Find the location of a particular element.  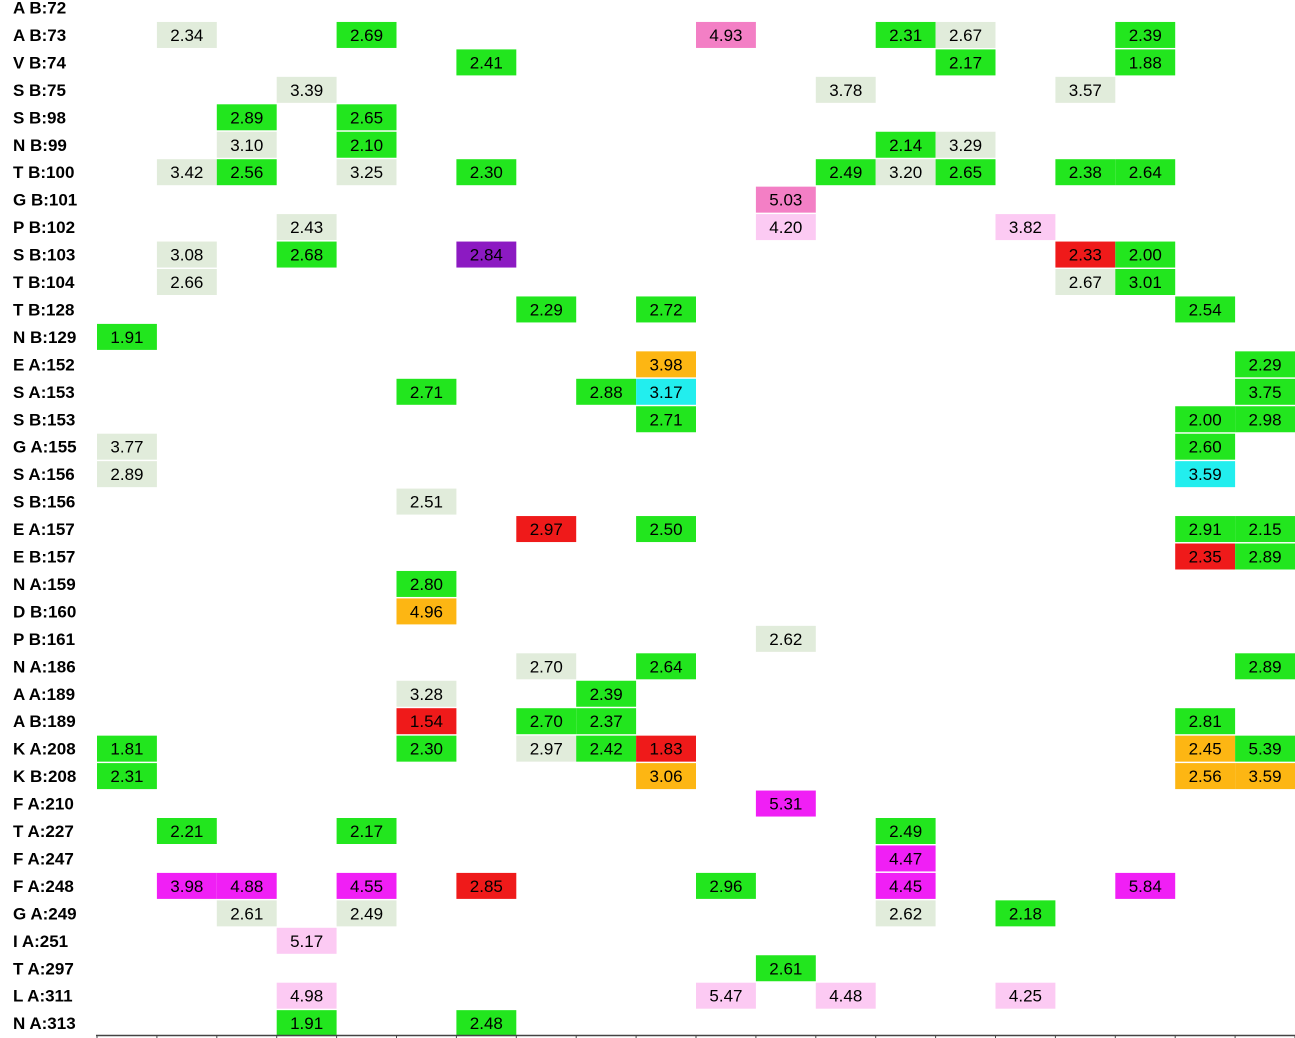

cell-value-label: 2.98 is located at coordinates (1265, 419).